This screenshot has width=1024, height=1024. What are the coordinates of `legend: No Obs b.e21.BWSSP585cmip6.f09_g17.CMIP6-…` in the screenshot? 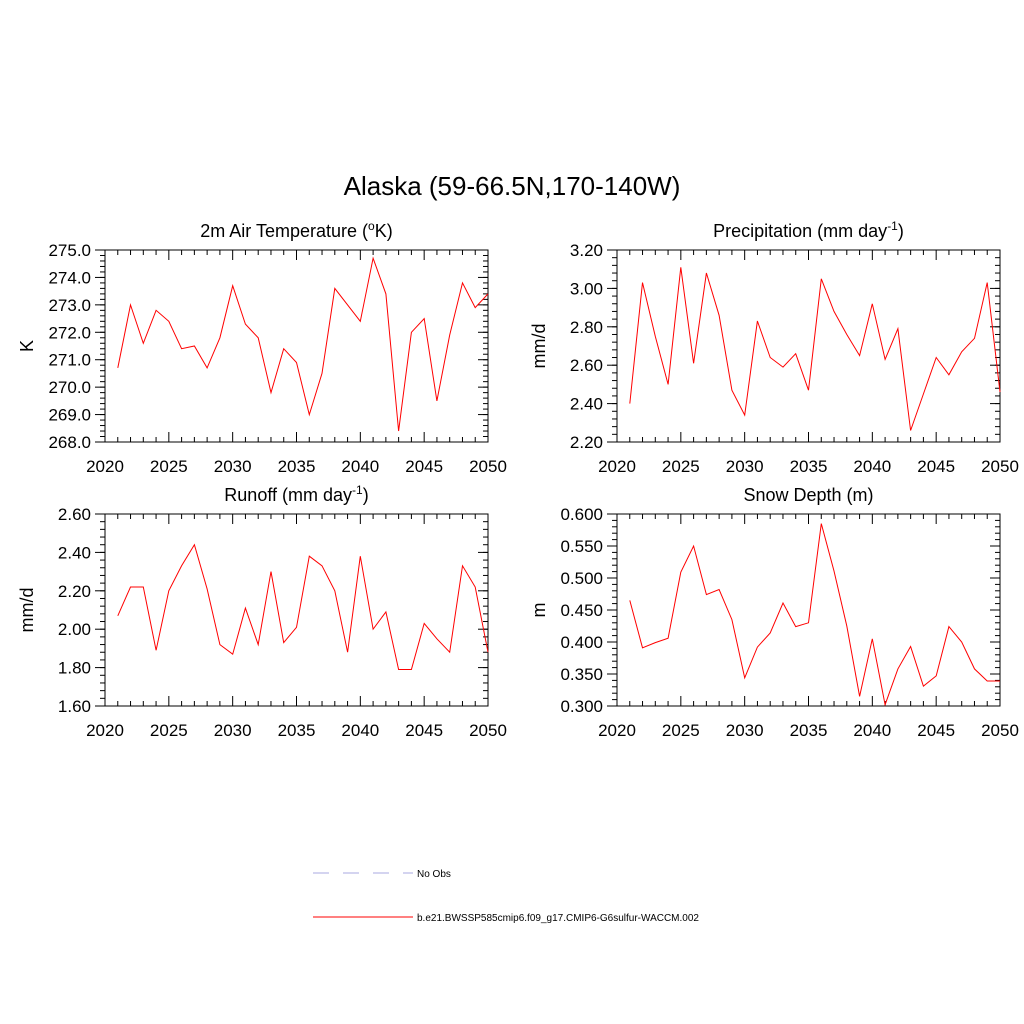 It's located at (506, 896).